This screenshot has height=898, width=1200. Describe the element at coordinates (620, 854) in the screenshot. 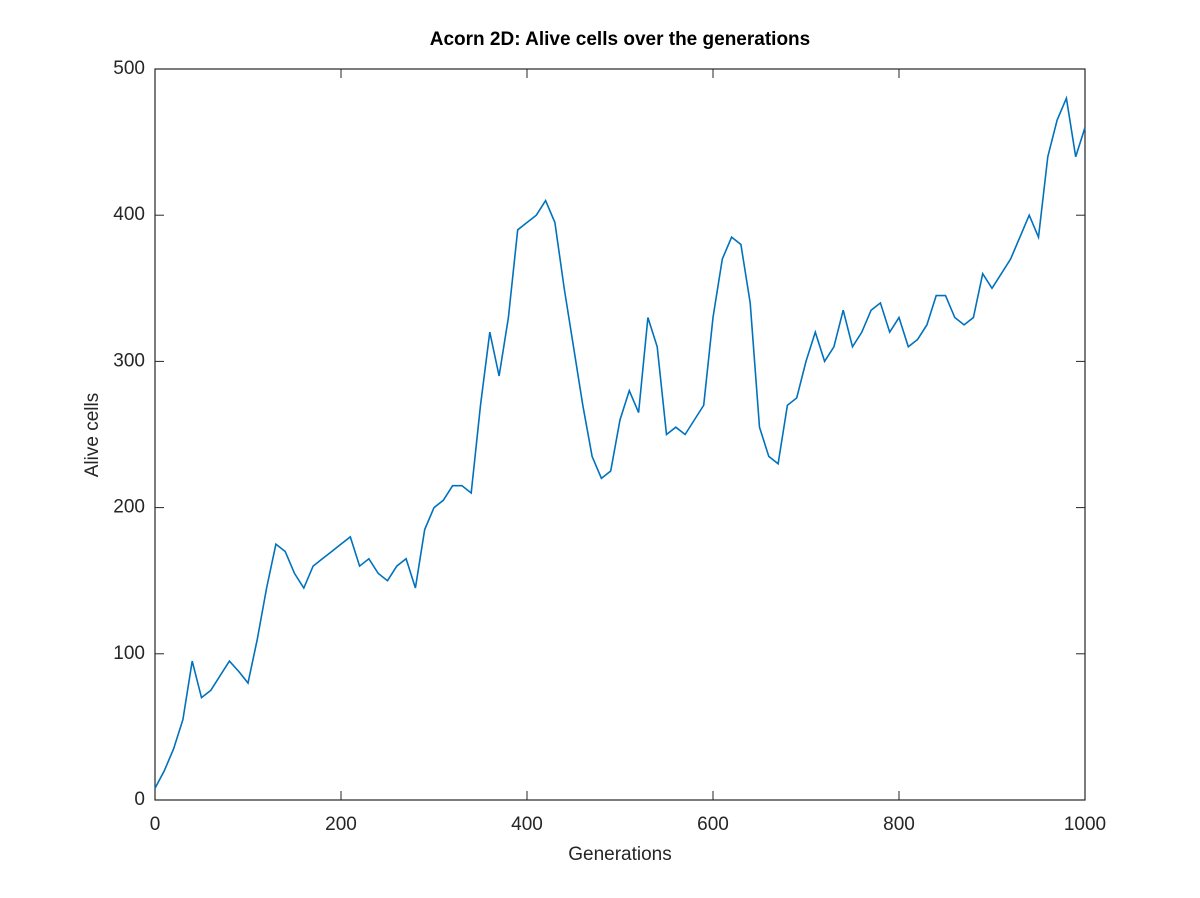

I see `x-axis-label: Generations` at that location.